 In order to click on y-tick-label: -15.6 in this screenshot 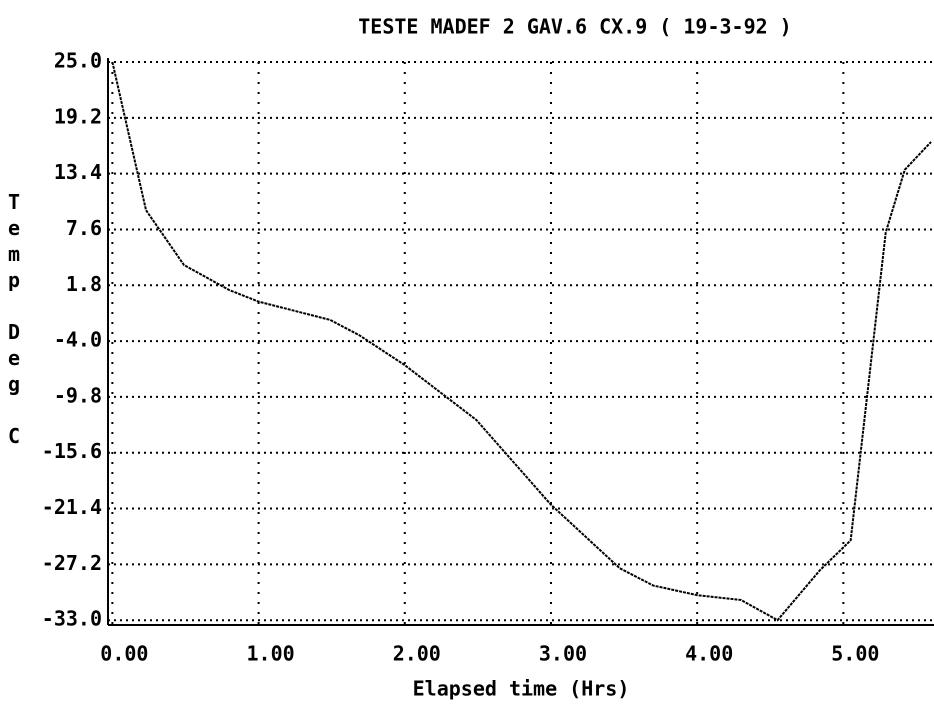, I will do `click(72, 451)`.